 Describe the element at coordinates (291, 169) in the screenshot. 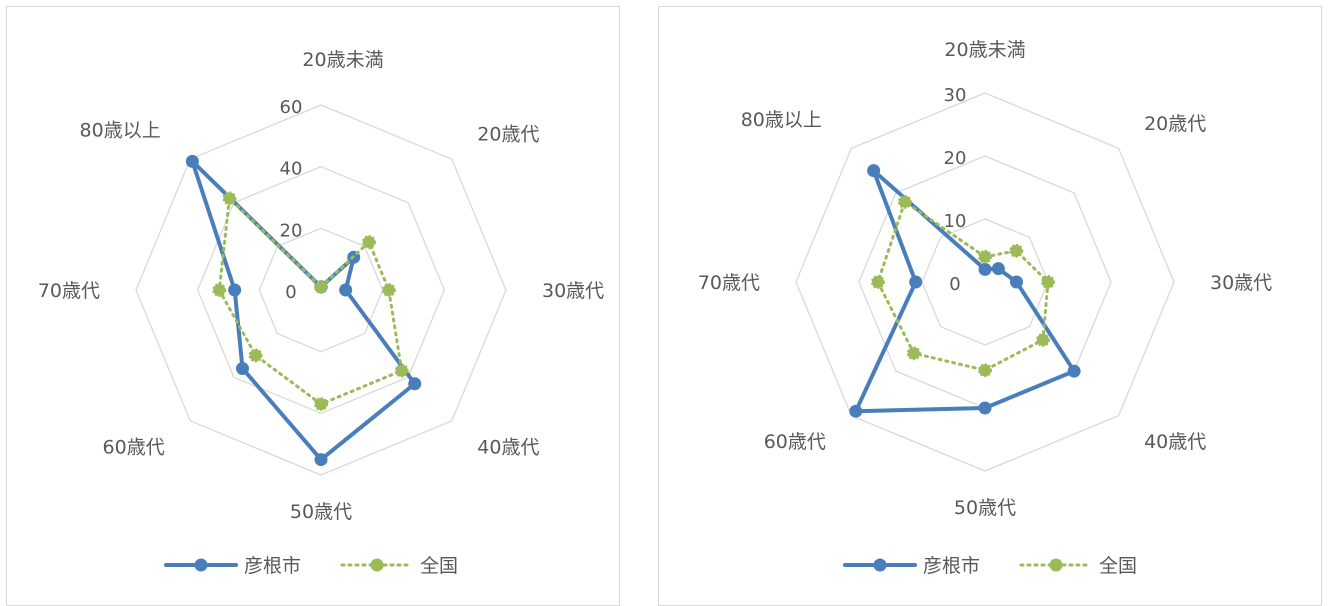

I see `axis-tick-label: 40` at that location.